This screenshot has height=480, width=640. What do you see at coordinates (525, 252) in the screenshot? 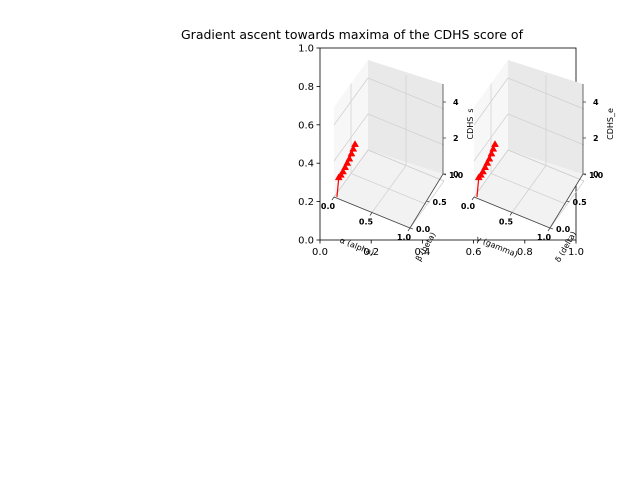
I see `x-tick-label: 0.8` at bounding box center [525, 252].